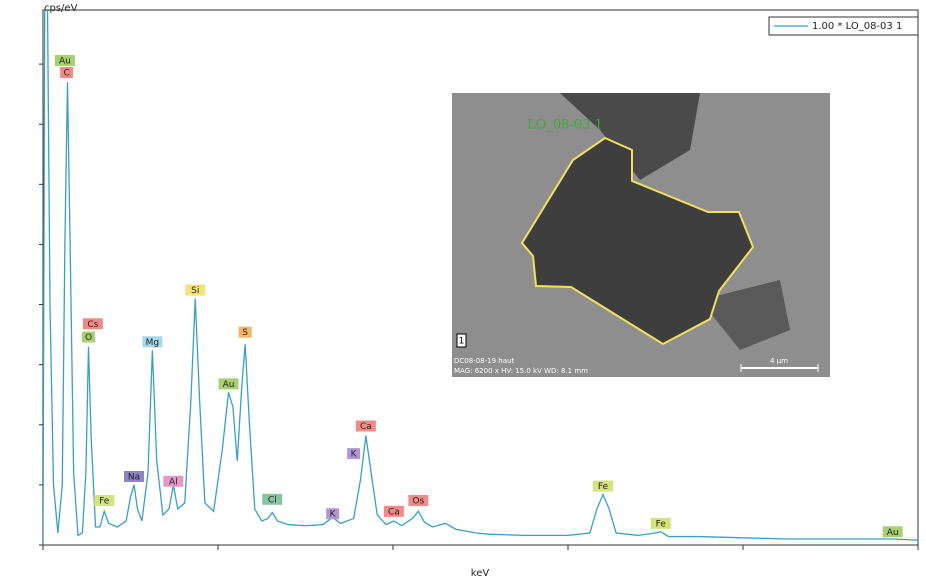 Image resolution: width=926 pixels, height=581 pixels. I want to click on y-tick-label: 3.5, so click(31, 124).